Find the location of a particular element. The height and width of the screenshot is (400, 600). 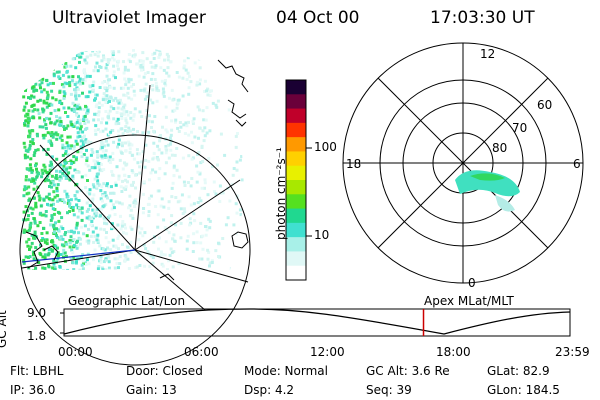

timeline-x-tick-0: 00:00 is located at coordinates (75, 352).